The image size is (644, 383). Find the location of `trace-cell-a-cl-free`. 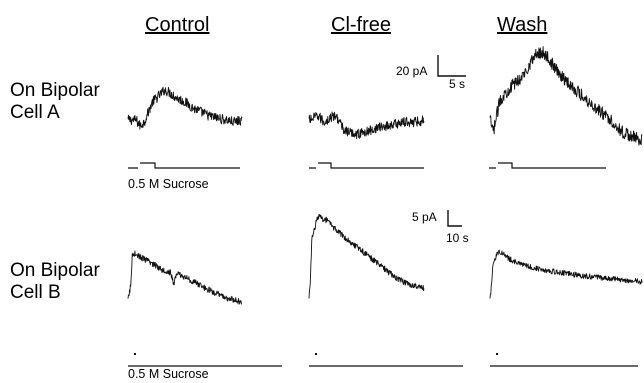

trace-cell-a-cl-free is located at coordinates (366, 125).